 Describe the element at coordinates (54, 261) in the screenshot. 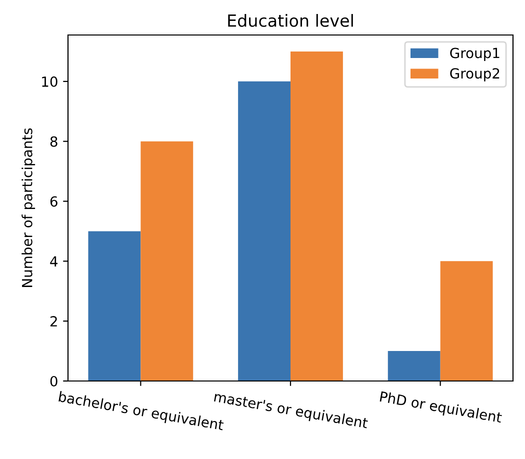

I see `y-tick-label: 4` at that location.